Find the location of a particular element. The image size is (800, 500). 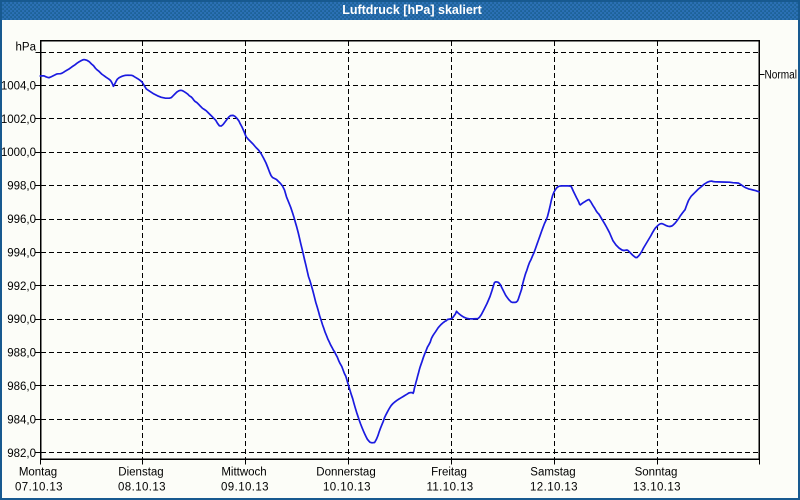

svg-text: Montag is located at coordinates (38, 473).